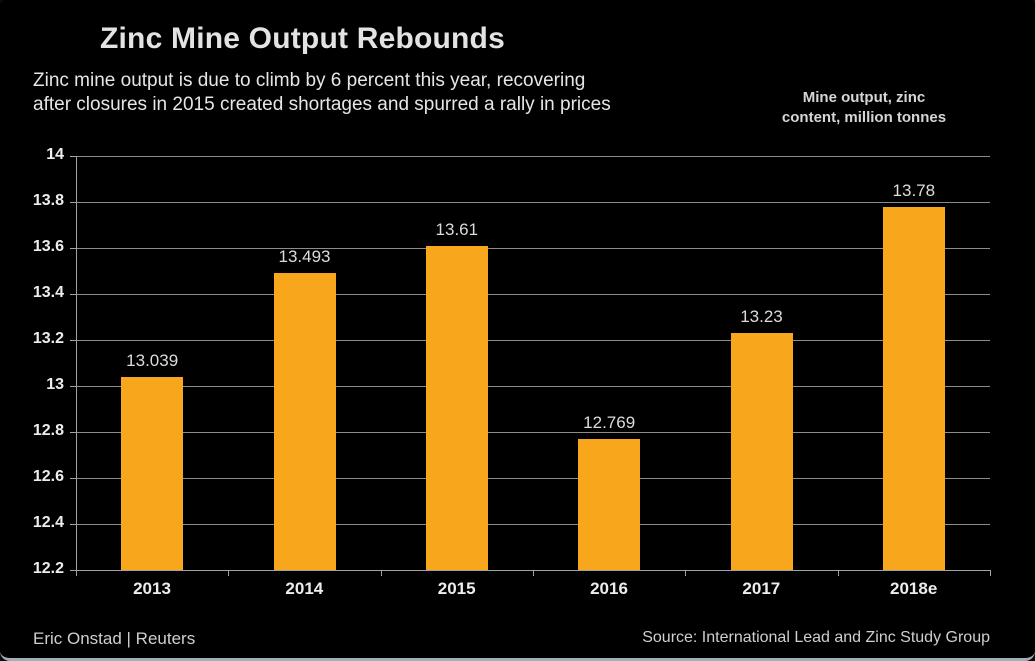  Describe the element at coordinates (864, 117) in the screenshot. I see `y-axis-units-line2: content, million tonnes` at that location.